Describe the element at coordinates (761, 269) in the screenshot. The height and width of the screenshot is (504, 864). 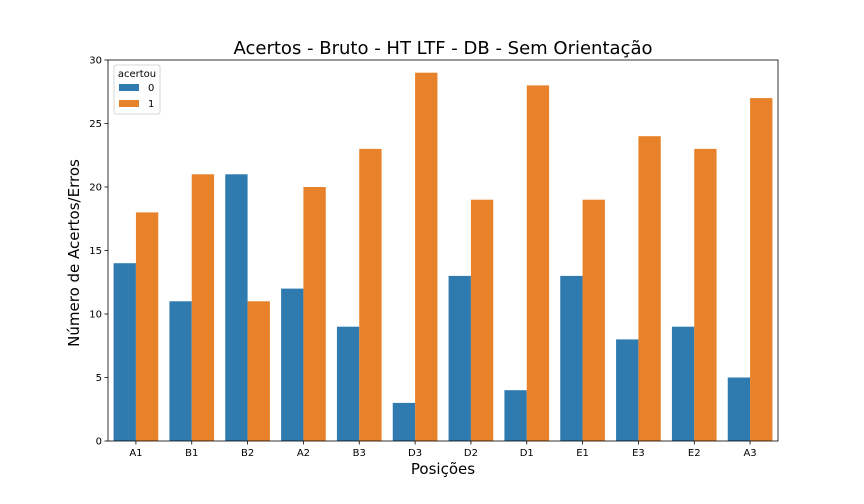
I see `bar-series-1-A3` at that location.